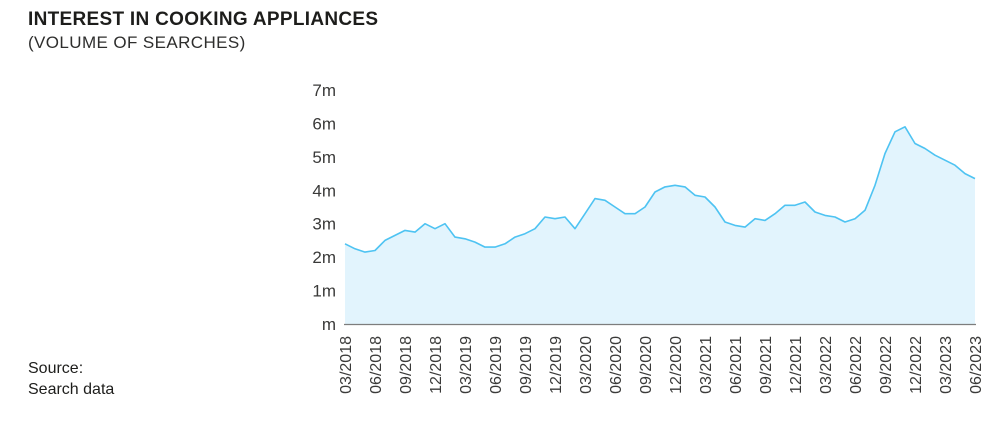 The image size is (1007, 426). What do you see at coordinates (324, 291) in the screenshot?
I see `y-tick-label: 1m` at bounding box center [324, 291].